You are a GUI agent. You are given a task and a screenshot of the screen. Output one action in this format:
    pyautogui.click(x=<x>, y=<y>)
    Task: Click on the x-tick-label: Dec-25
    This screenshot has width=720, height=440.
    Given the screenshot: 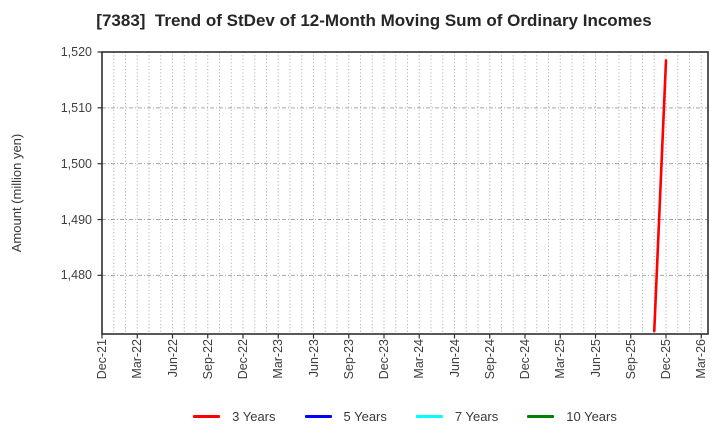 What is the action you would take?
    pyautogui.click(x=666, y=359)
    